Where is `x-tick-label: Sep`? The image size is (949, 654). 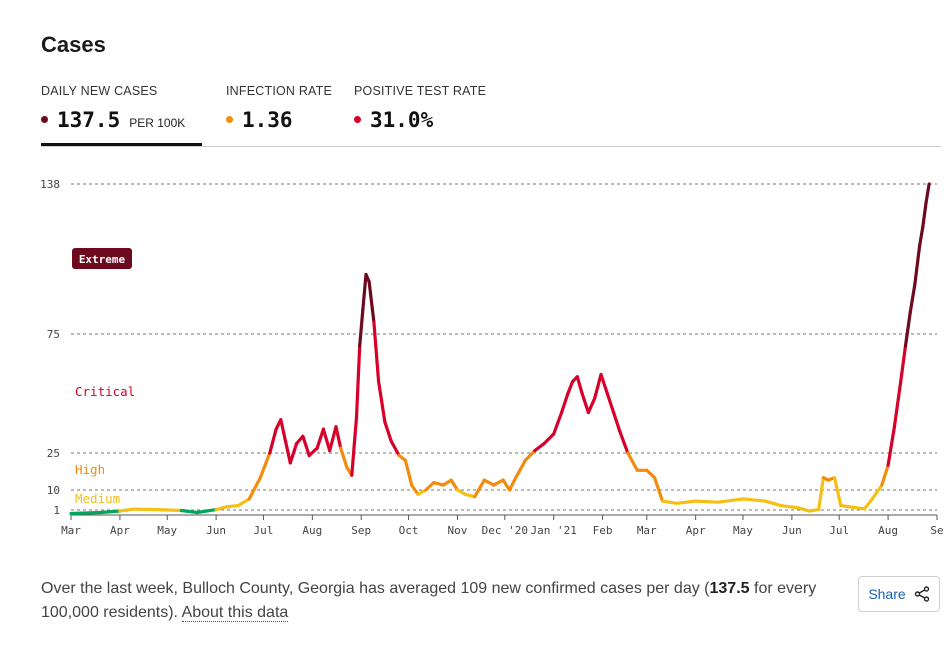
x-tick-label: Sep is located at coordinates (361, 530).